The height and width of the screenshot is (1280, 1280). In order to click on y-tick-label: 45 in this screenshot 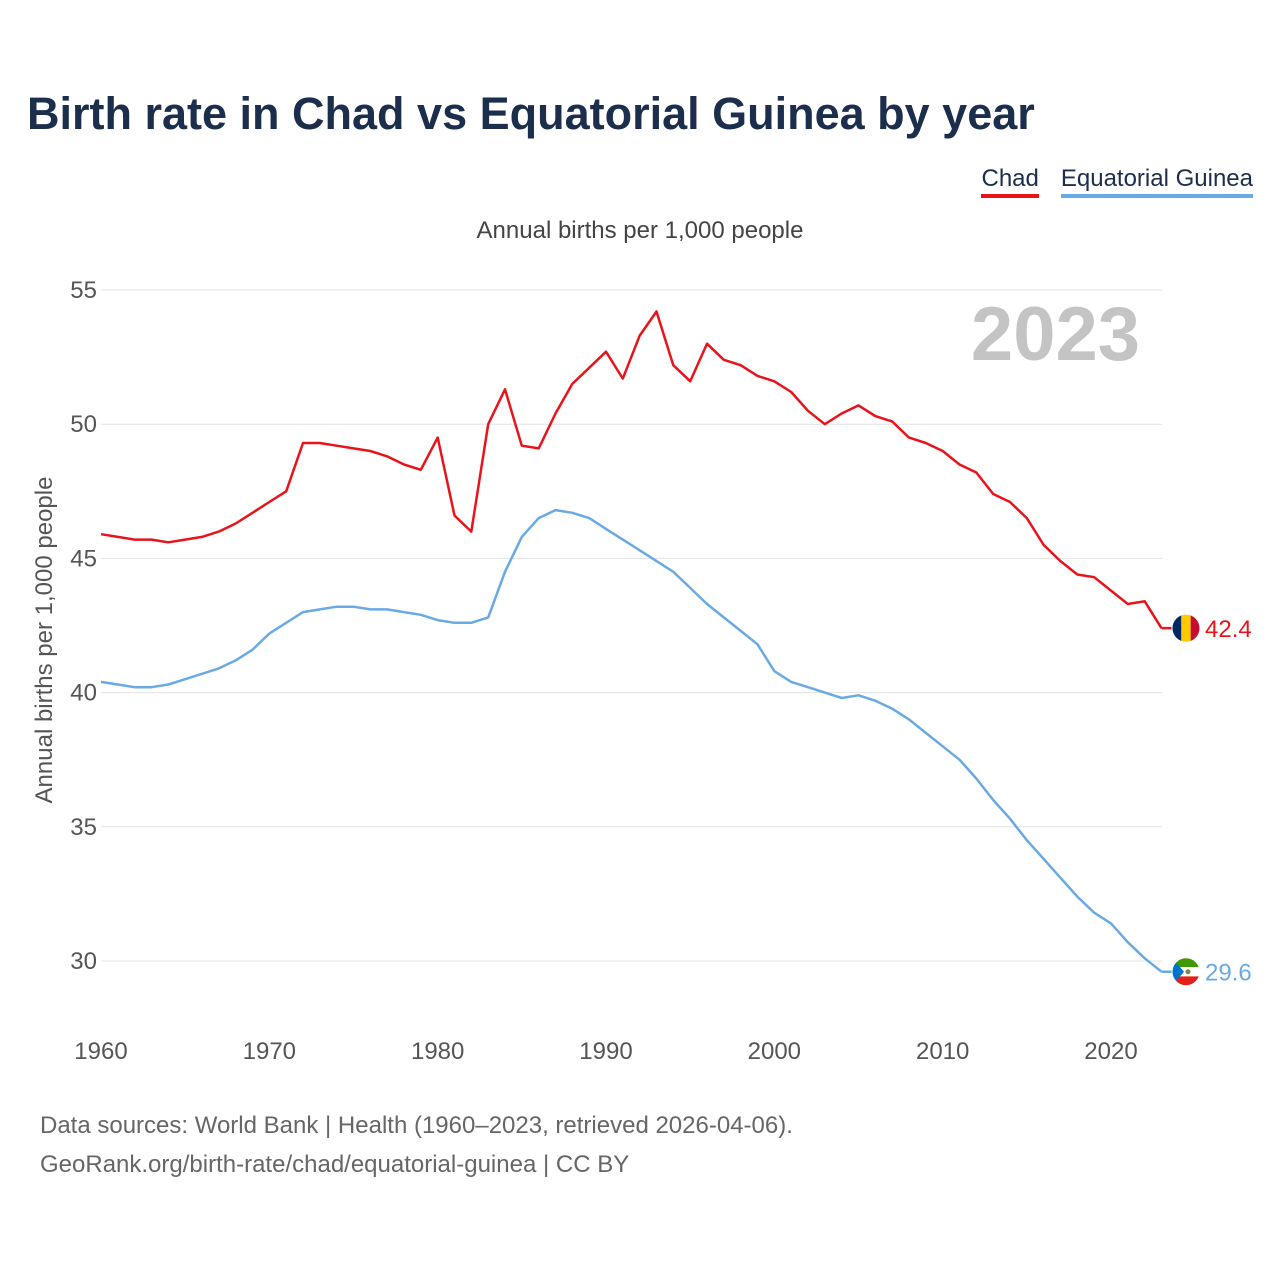, I will do `click(83, 558)`.